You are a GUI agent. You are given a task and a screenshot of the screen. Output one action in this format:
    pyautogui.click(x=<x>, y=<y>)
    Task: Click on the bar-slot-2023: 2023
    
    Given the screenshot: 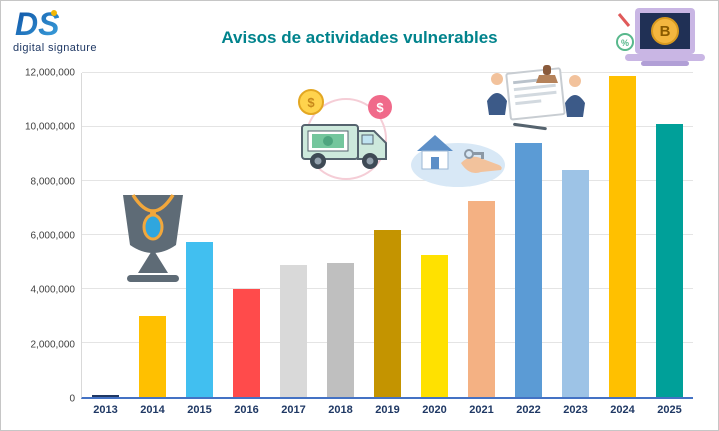 What is the action you would take?
    pyautogui.click(x=575, y=244)
    